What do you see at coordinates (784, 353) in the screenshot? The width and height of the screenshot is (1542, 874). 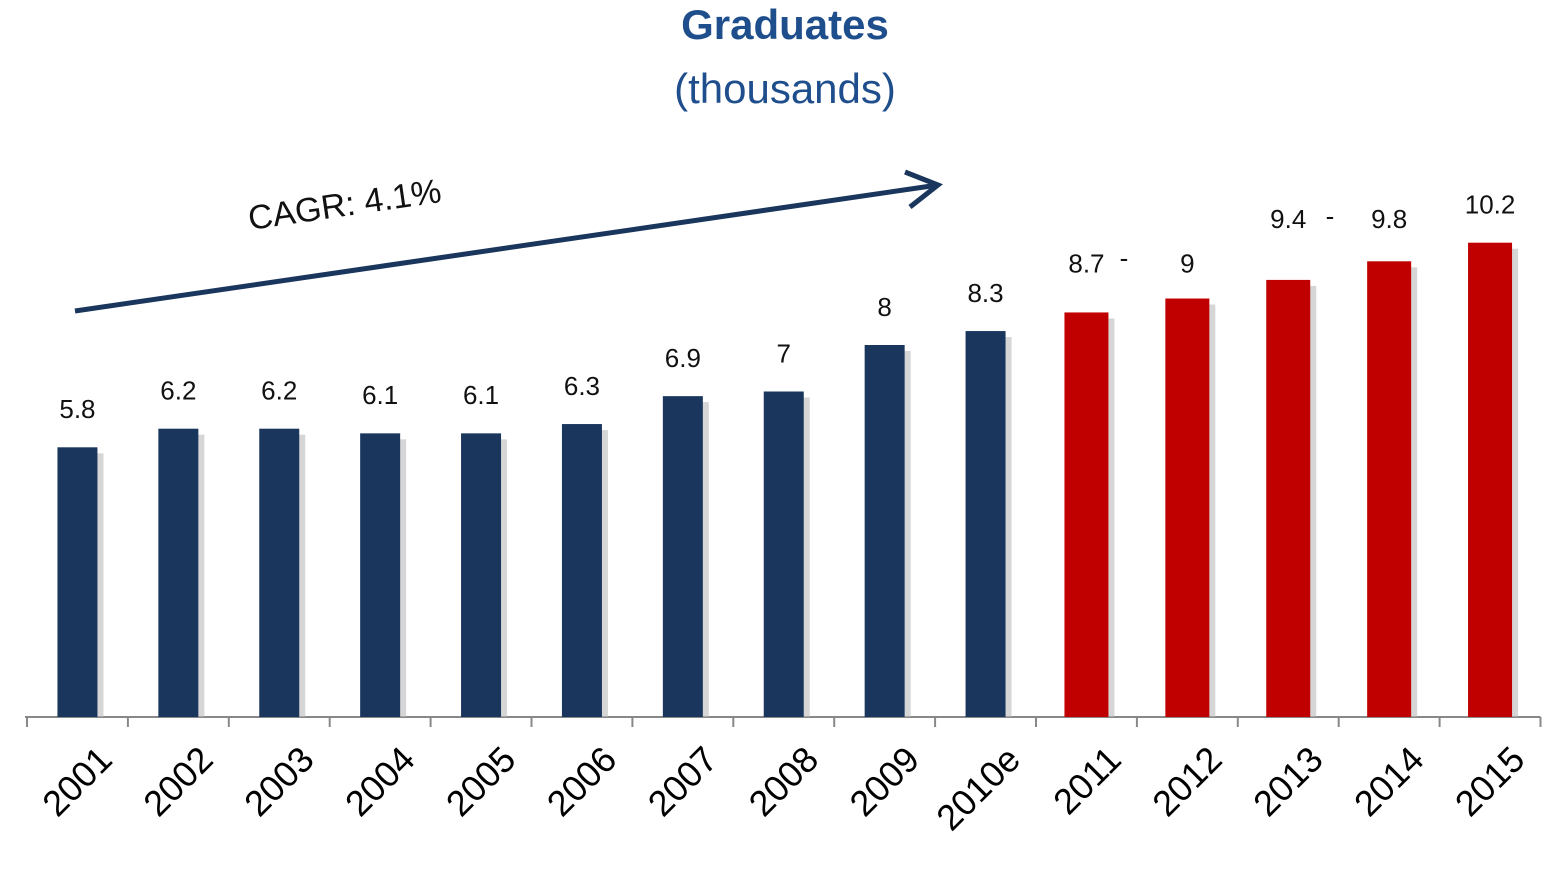 I see `data-label: 7` at bounding box center [784, 353].